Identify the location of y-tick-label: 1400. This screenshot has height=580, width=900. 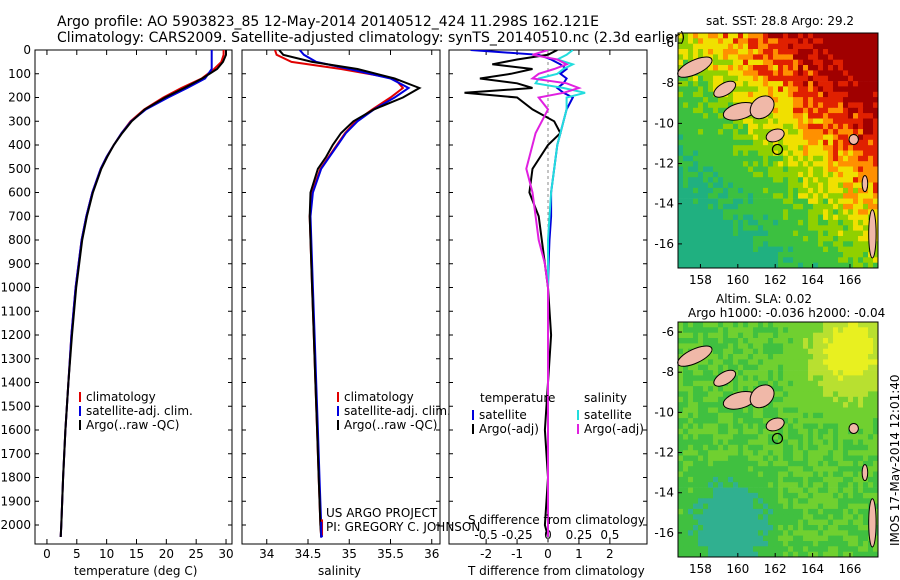
(15, 383).